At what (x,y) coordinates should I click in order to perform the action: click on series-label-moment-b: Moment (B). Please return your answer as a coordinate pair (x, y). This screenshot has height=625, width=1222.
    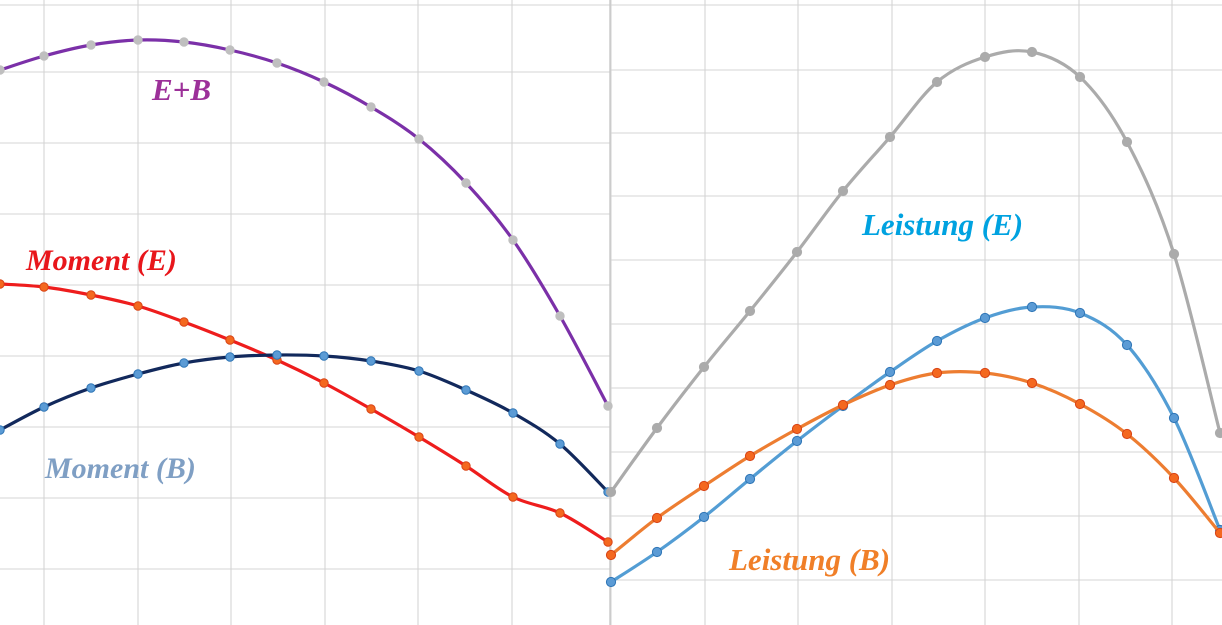
    Looking at the image, I should click on (120, 468).